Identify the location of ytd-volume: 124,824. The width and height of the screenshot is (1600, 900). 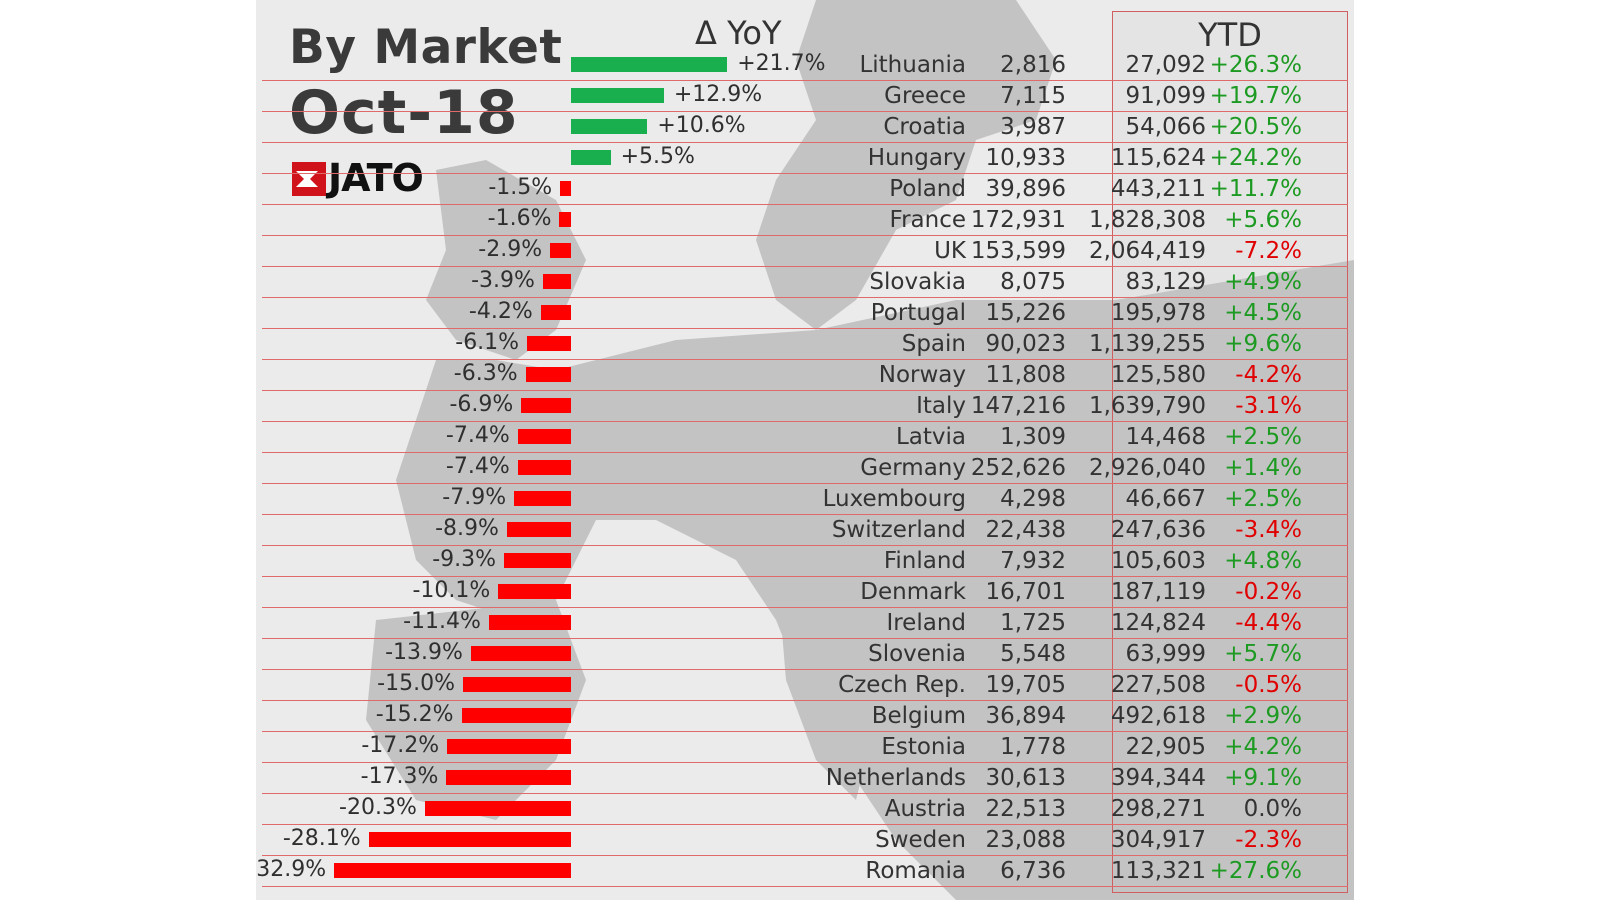
(1158, 623).